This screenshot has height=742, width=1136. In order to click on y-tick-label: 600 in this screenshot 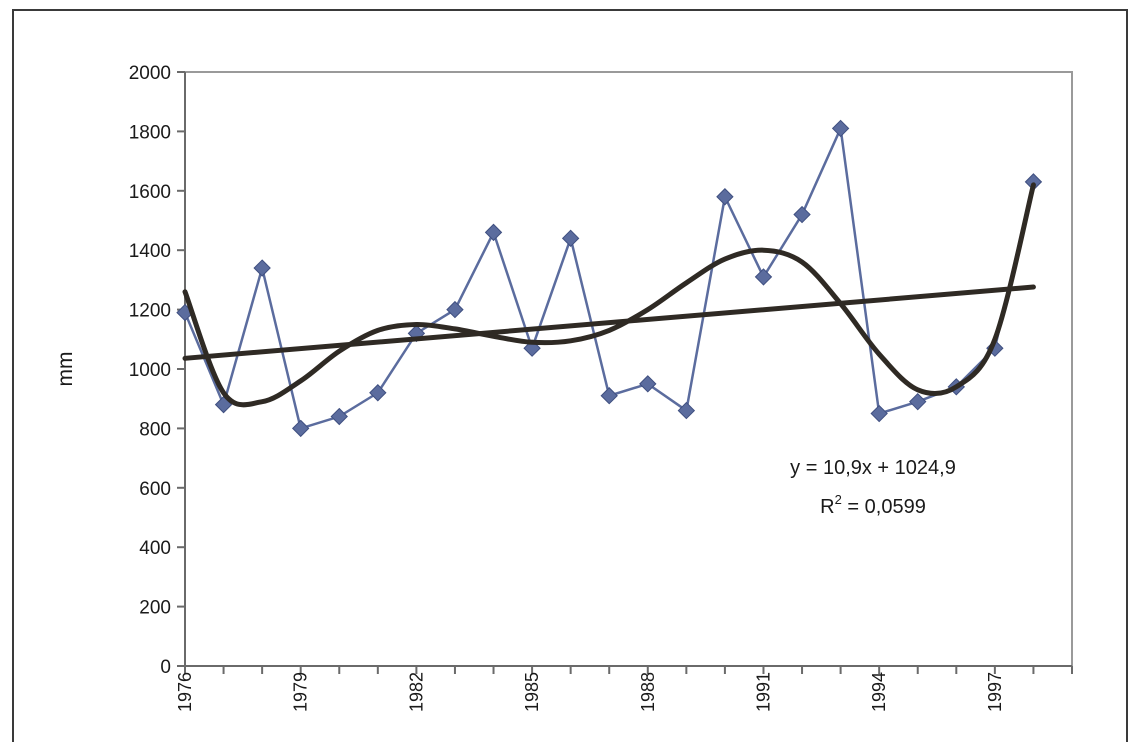, I will do `click(155, 489)`.